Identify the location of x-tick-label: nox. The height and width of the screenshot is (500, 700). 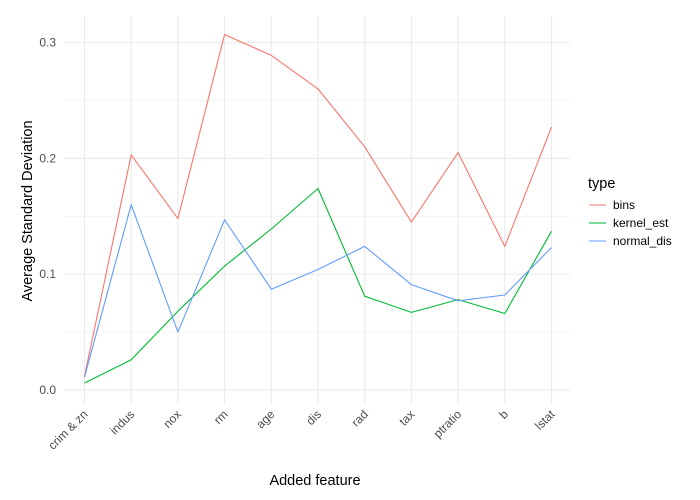
(172, 419).